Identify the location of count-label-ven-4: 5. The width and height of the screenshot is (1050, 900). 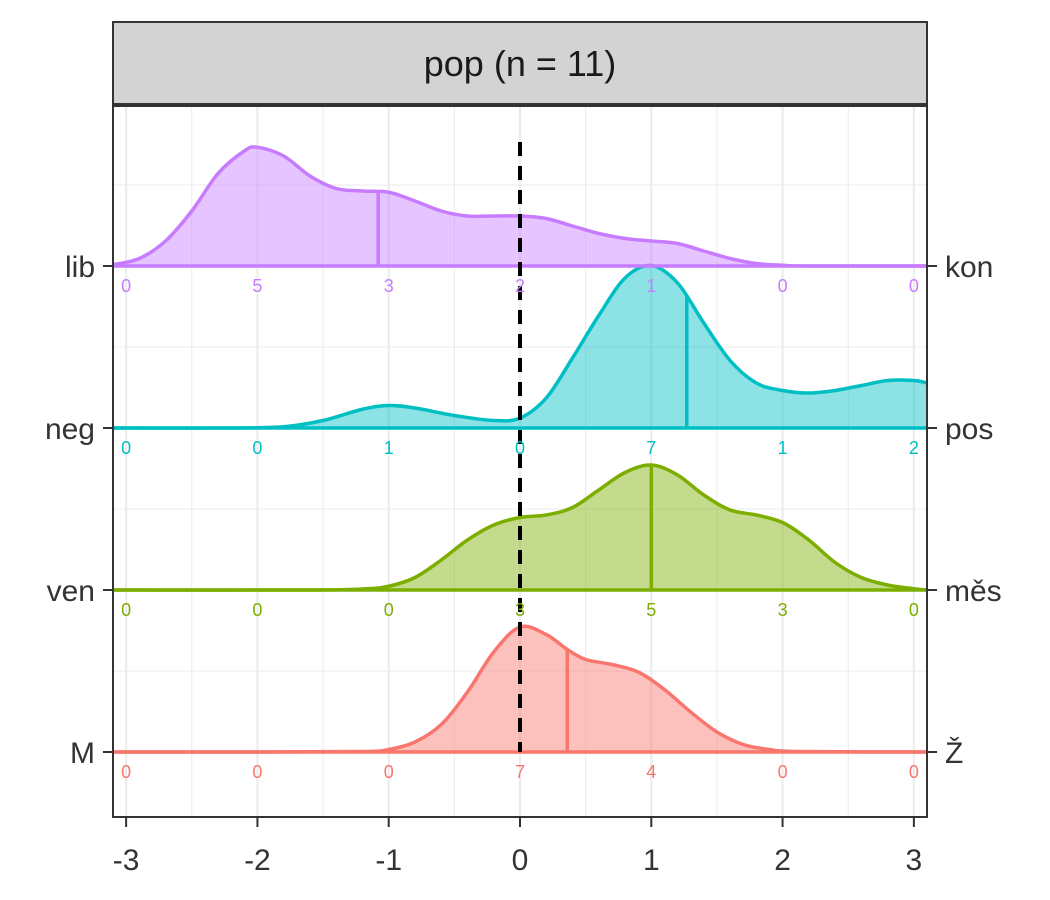
(651, 610).